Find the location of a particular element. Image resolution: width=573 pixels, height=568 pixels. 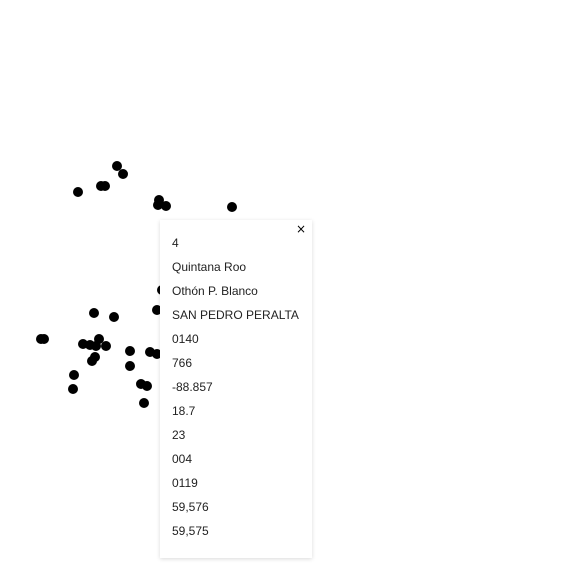

popup-field-id: 4 is located at coordinates (175, 243).